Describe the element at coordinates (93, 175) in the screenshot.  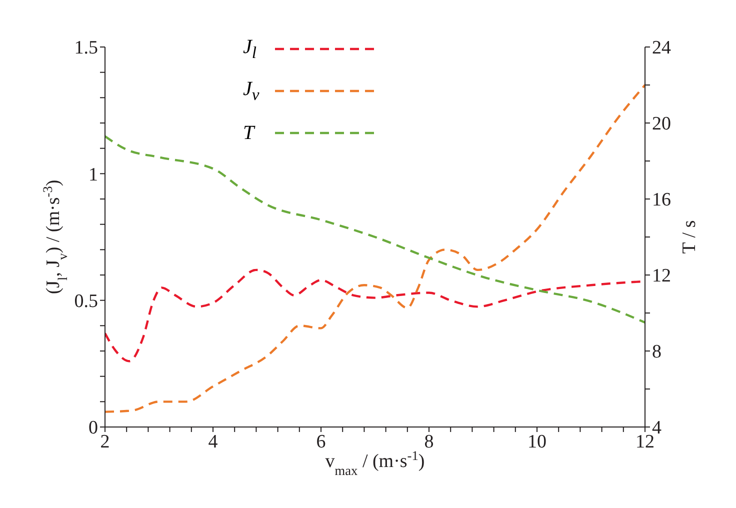
I see `y-tick-label: 1` at that location.